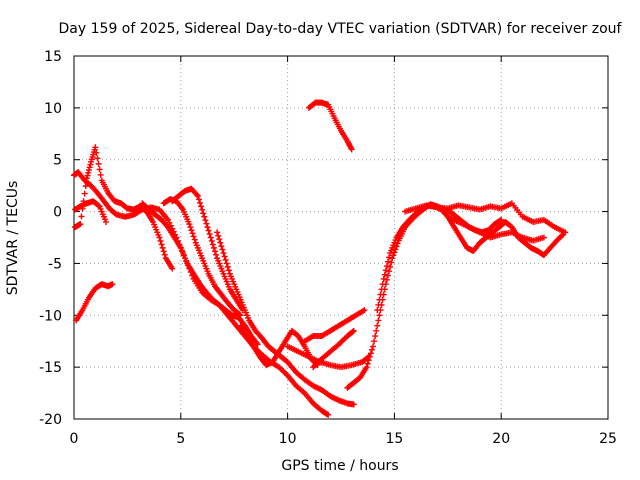  What do you see at coordinates (279, 345) in the screenshot?
I see `series-arc-i` at bounding box center [279, 345].